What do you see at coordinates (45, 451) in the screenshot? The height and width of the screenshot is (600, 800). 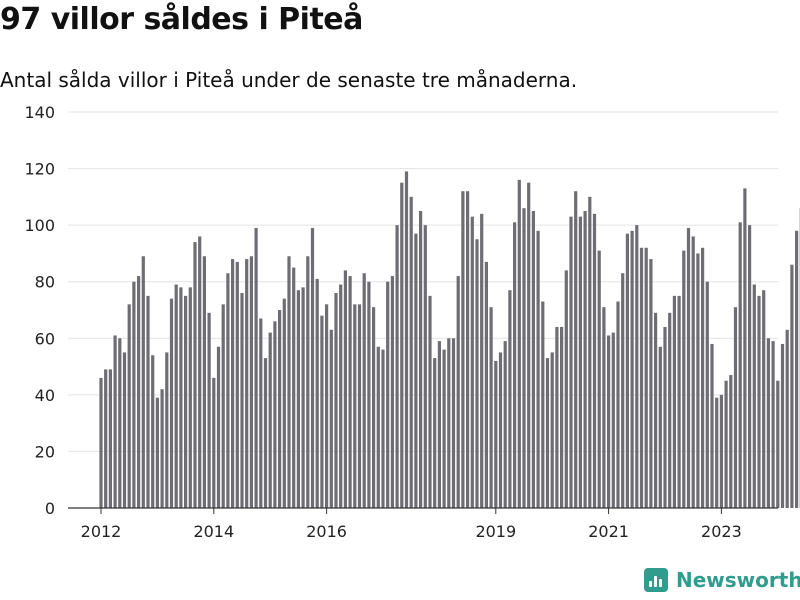 I see `y-tick-label: 20` at bounding box center [45, 451].